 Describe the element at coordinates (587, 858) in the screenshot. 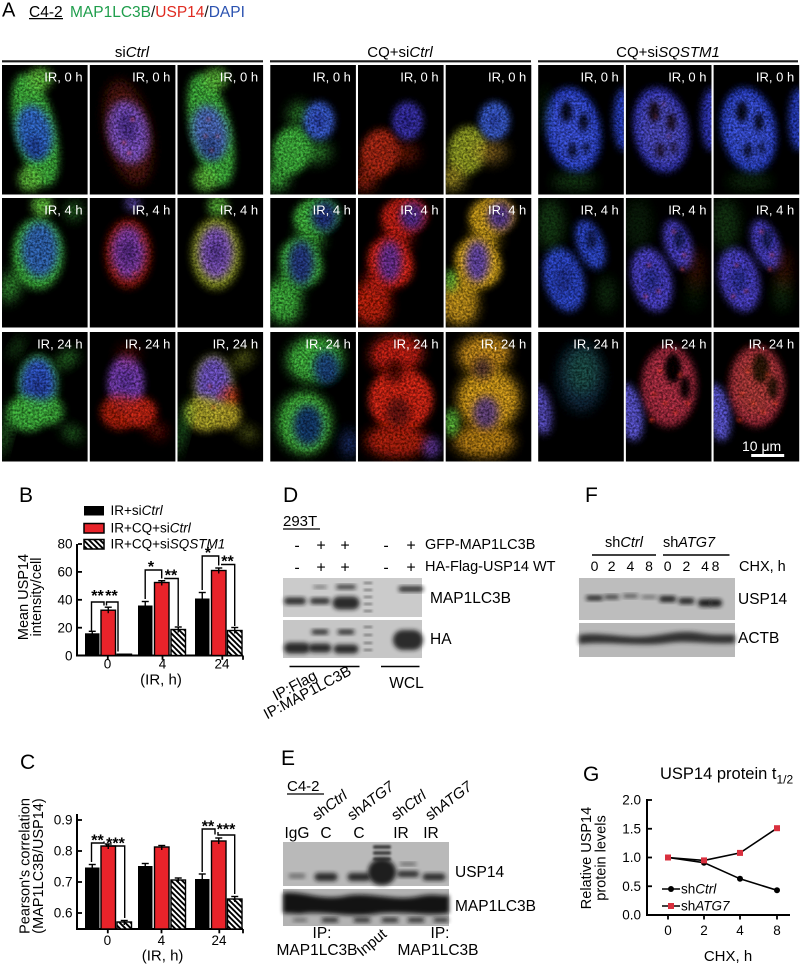

I see `svg-text: Relative USP14` at that location.